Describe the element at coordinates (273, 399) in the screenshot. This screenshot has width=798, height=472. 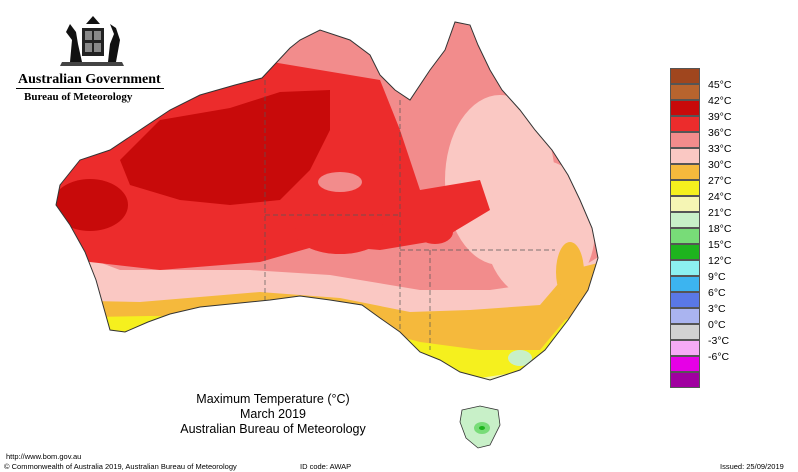
I see `map-title-line1: Maximum Temperature (°C)` at that location.